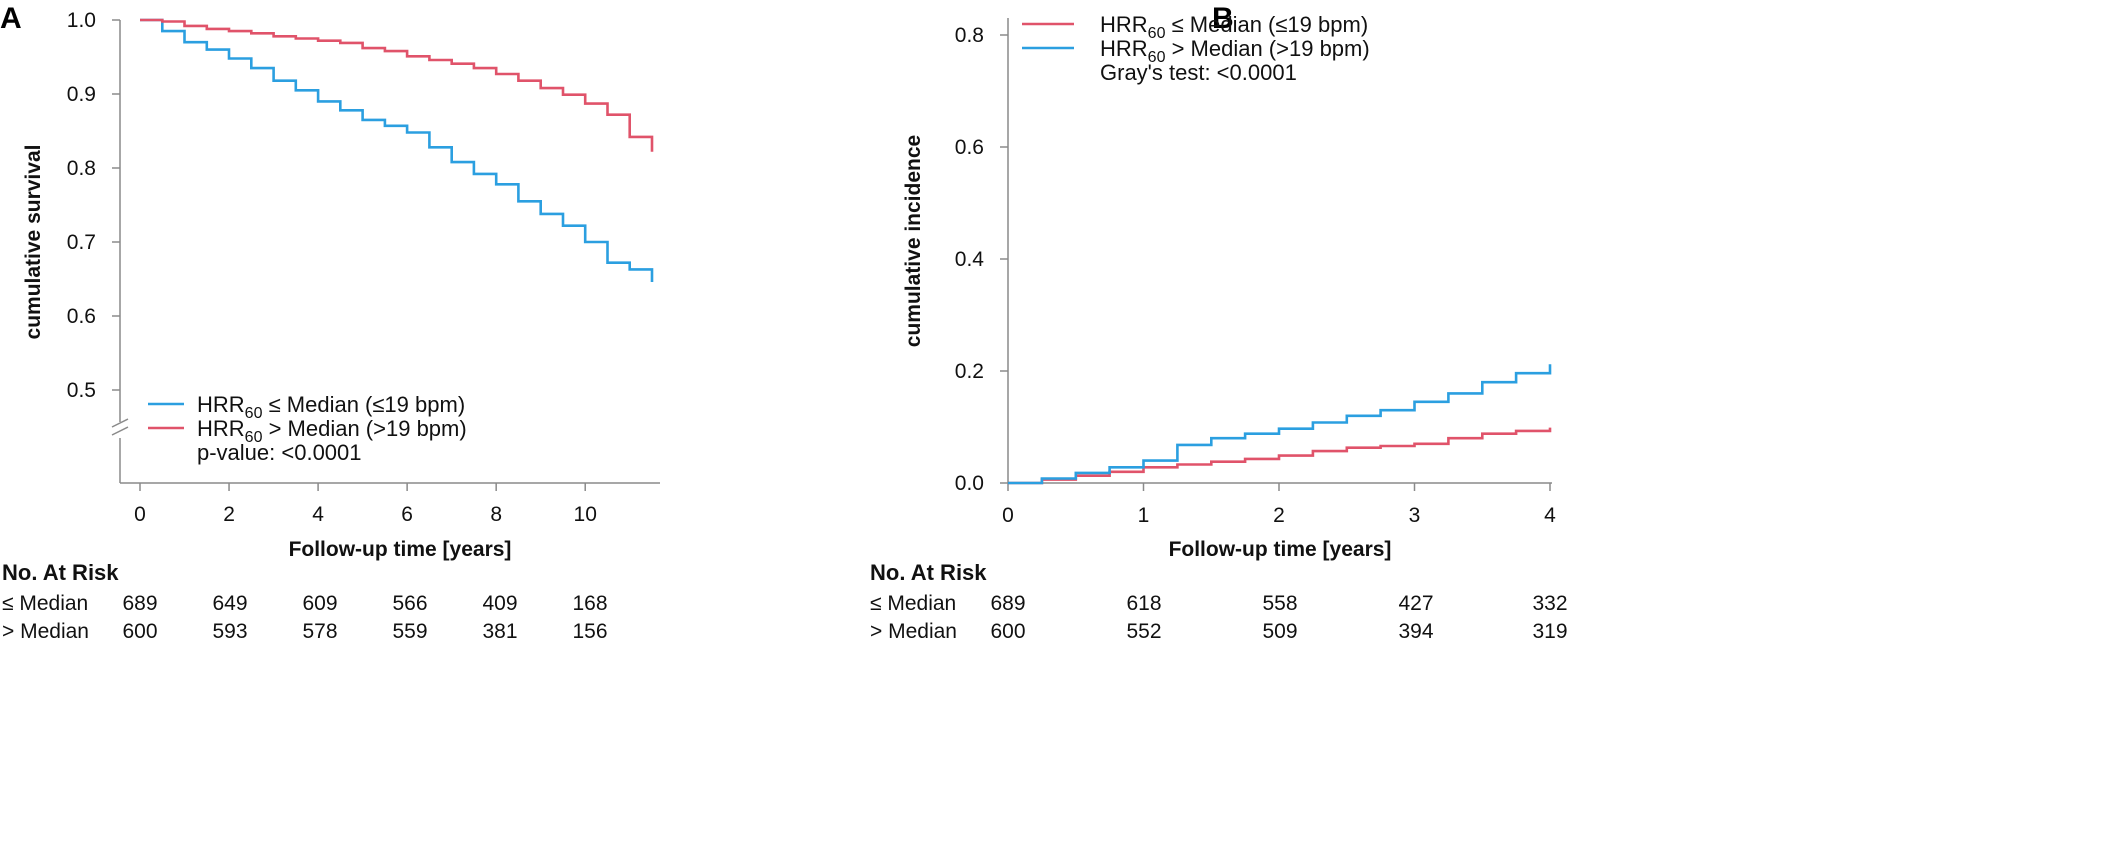  Describe the element at coordinates (1279, 631) in the screenshot. I see `risk-count: 509` at that location.